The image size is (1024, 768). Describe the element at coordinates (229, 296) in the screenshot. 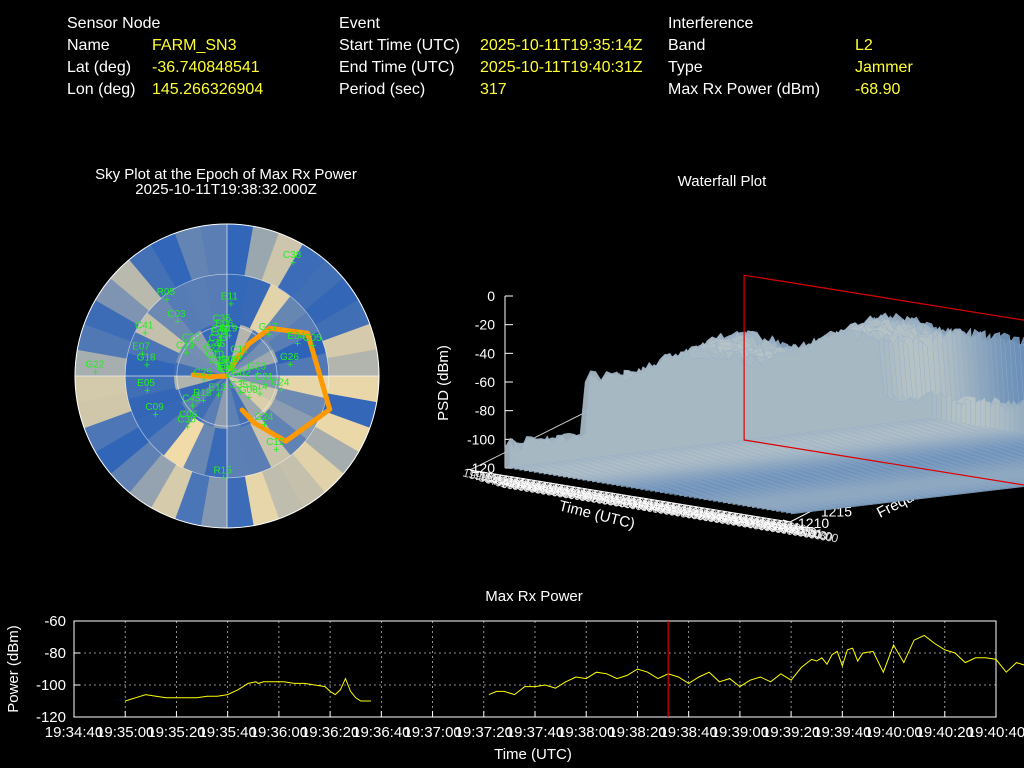

I see `satellite-label: E11` at that location.